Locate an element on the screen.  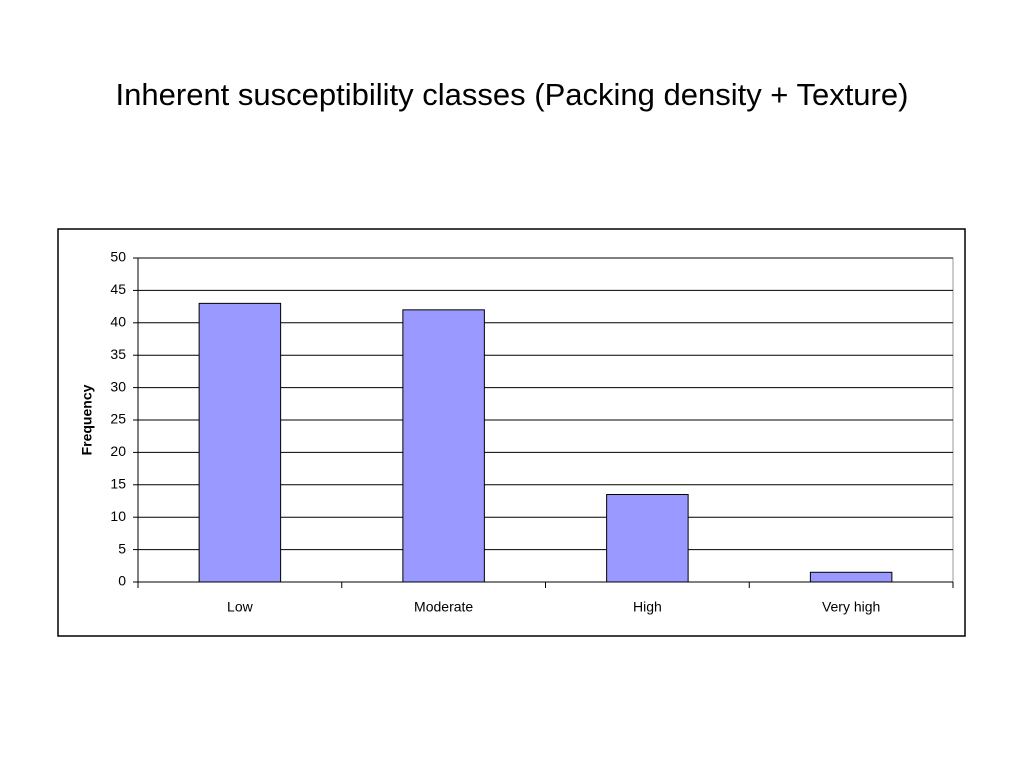
y-tick-label: 15 is located at coordinates (118, 484).